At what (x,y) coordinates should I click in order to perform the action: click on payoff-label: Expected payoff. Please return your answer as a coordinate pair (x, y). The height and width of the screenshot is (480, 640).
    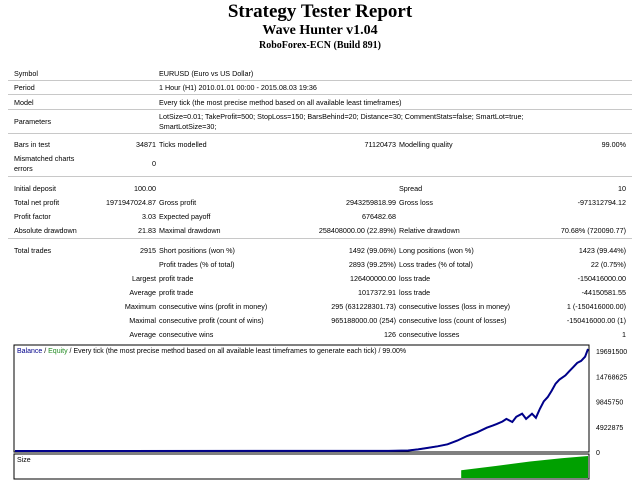
    Looking at the image, I should click on (185, 216).